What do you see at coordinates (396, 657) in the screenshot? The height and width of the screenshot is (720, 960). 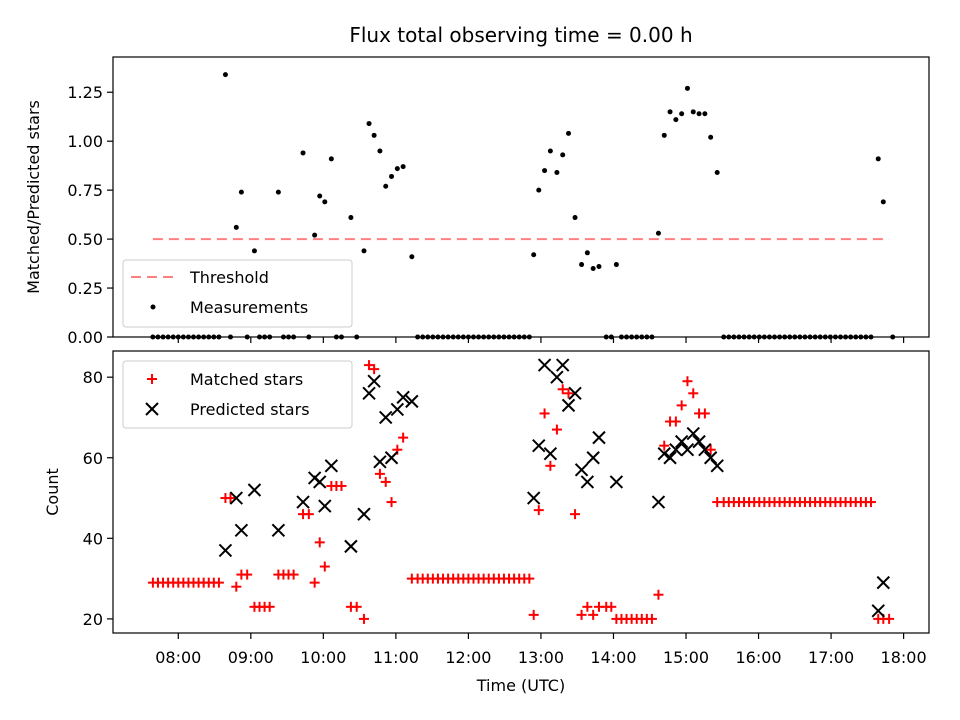 I see `x-tick-label: 11:00` at bounding box center [396, 657].